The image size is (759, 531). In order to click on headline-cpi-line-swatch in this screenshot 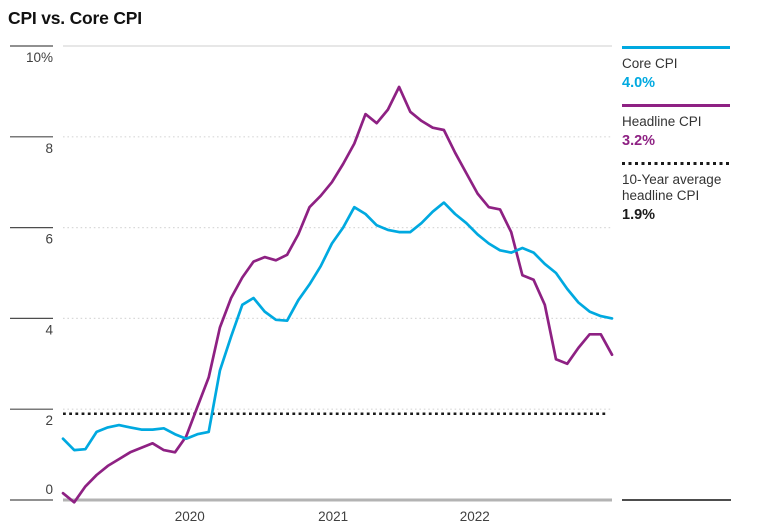, I will do `click(676, 105)`.